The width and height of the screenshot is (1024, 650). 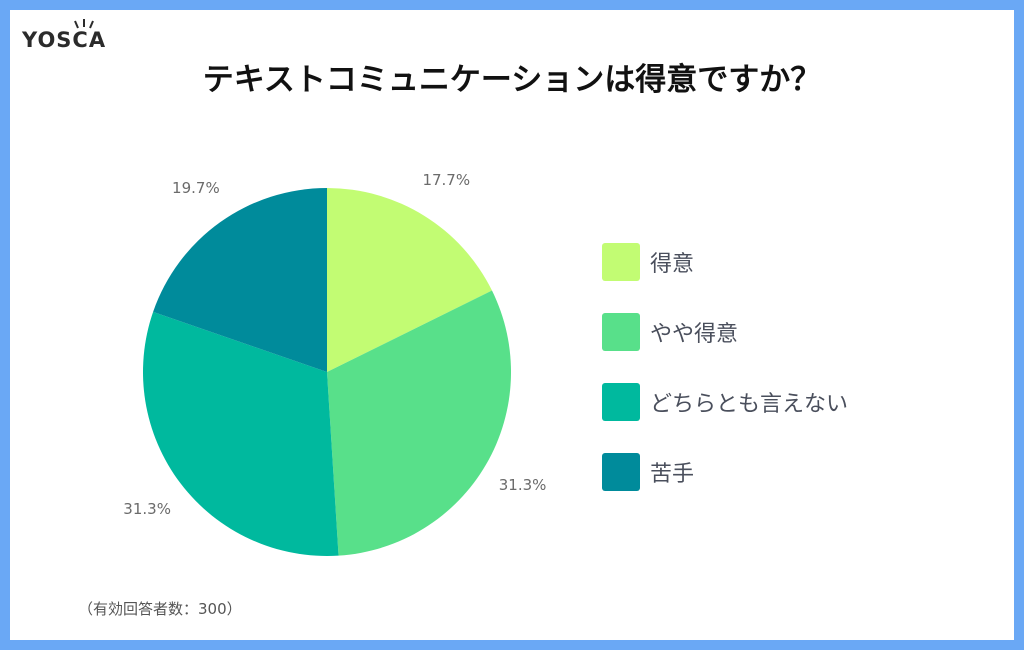 I want to click on pie-slice-label-0: 17.7%, so click(x=446, y=180).